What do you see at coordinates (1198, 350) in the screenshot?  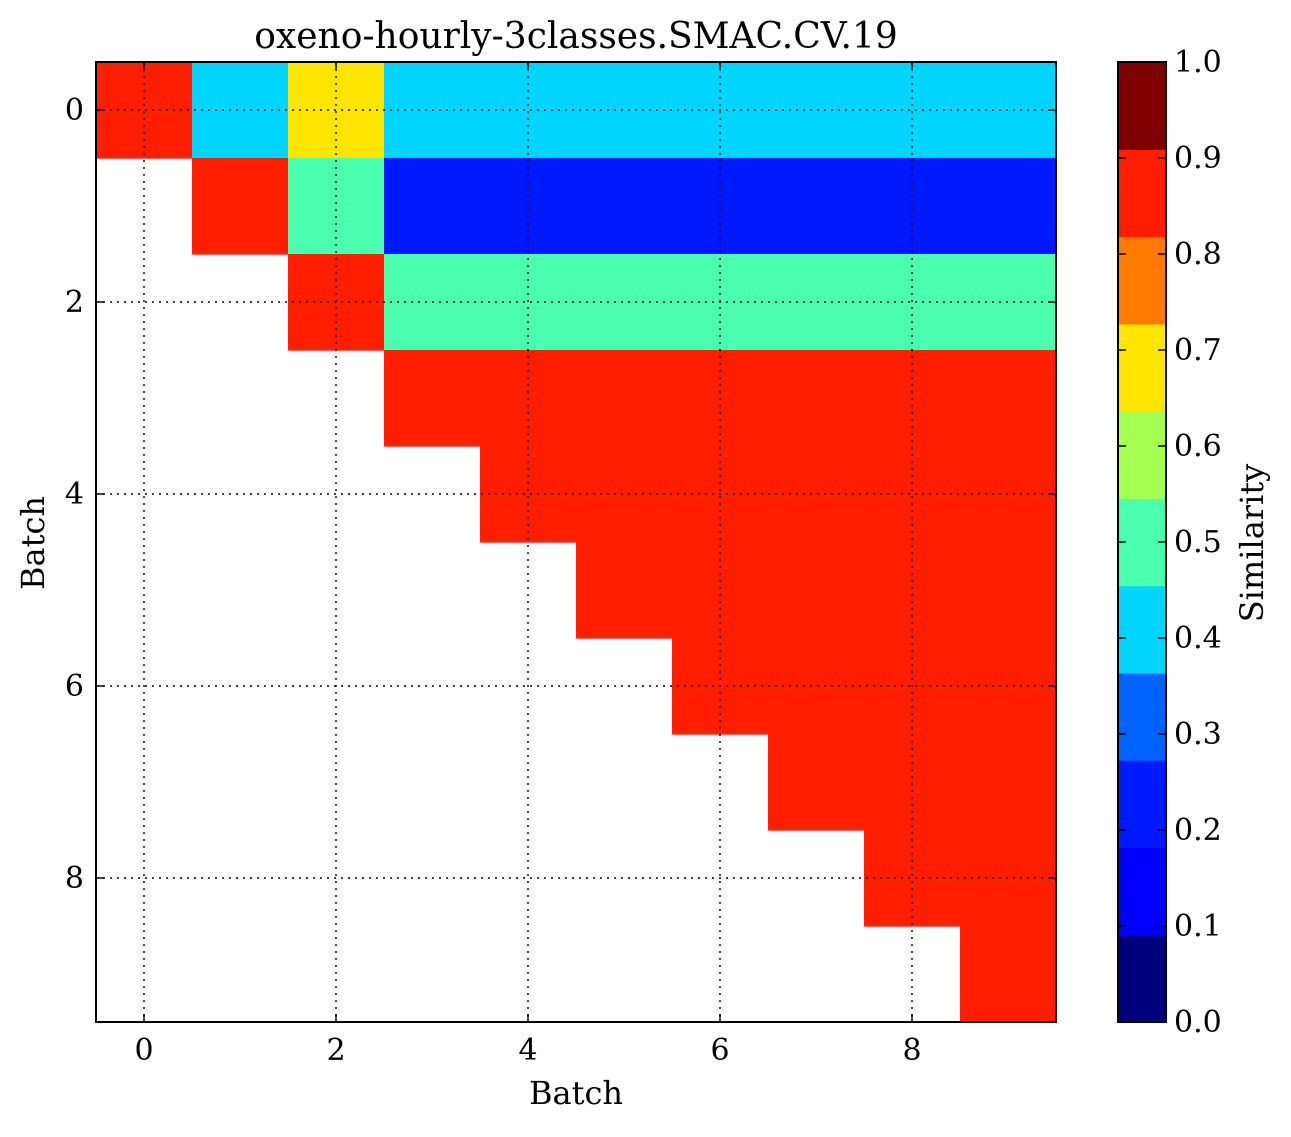 I see `colorbar-tick-label-7: 0.7` at bounding box center [1198, 350].